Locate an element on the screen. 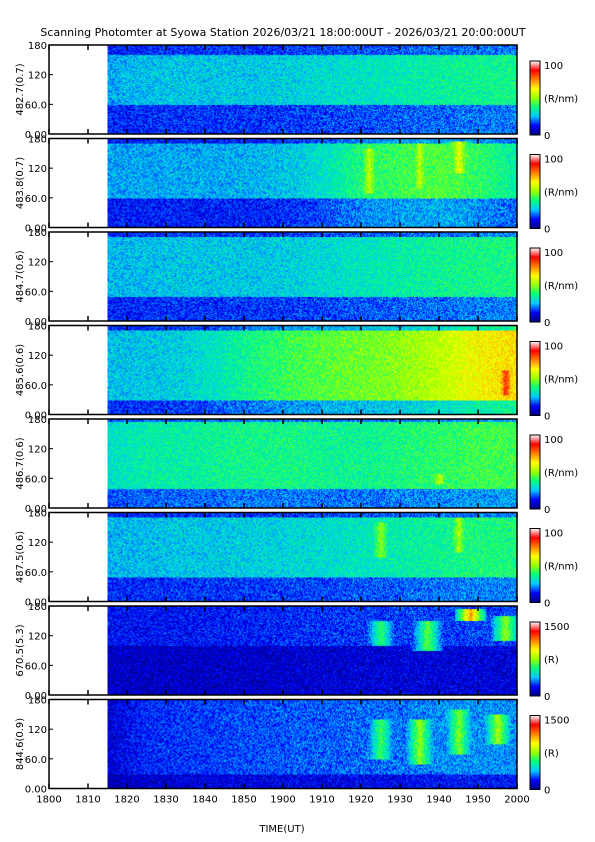  panel-label: 844.6(0.9) is located at coordinates (20, 744).